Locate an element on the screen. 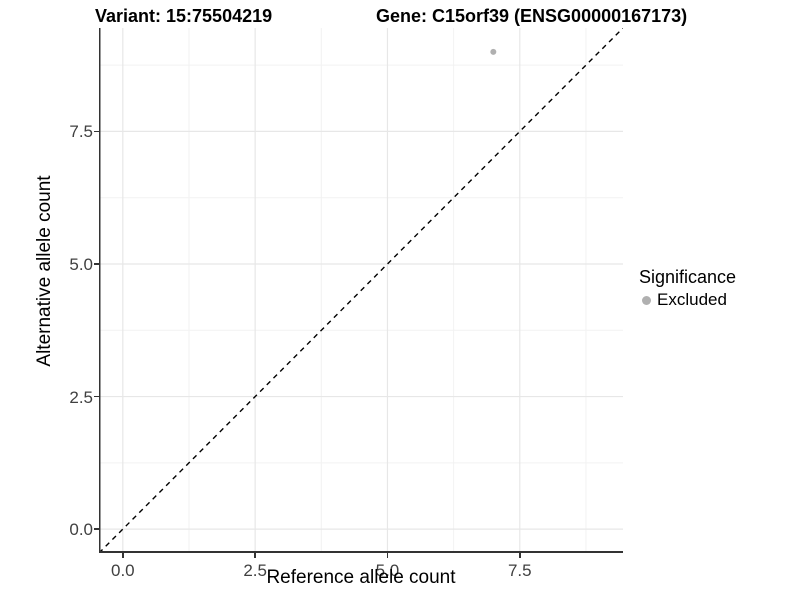 The image size is (800, 600). x-tick-label: 2.5 is located at coordinates (255, 570).